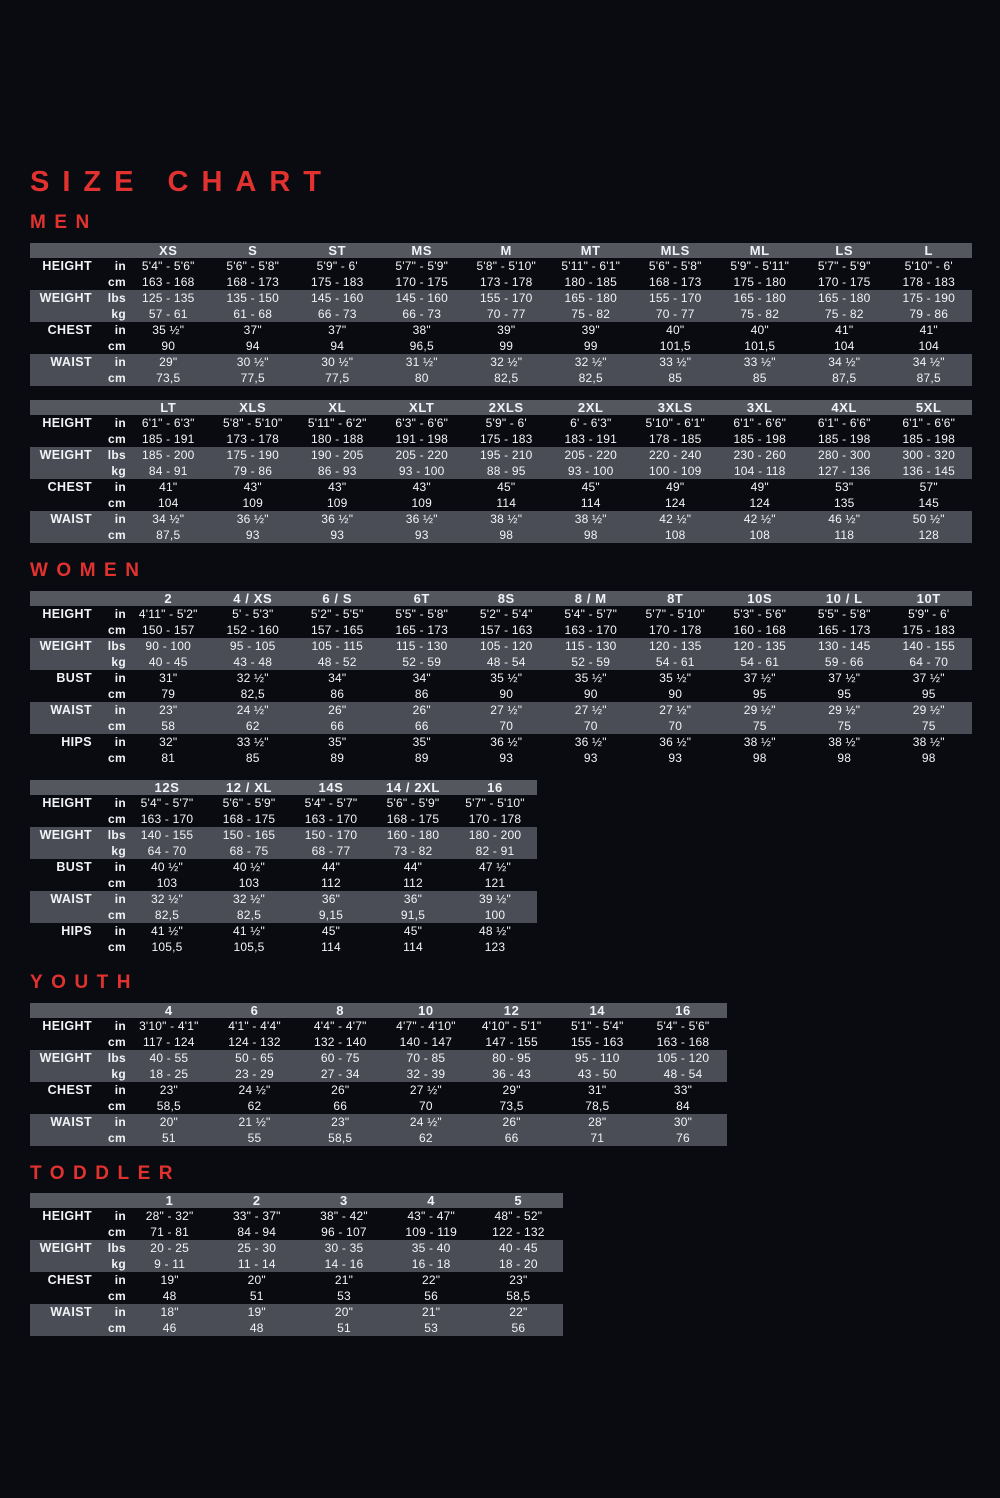  What do you see at coordinates (168, 677) in the screenshot?
I see `value-cell: 31"` at bounding box center [168, 677].